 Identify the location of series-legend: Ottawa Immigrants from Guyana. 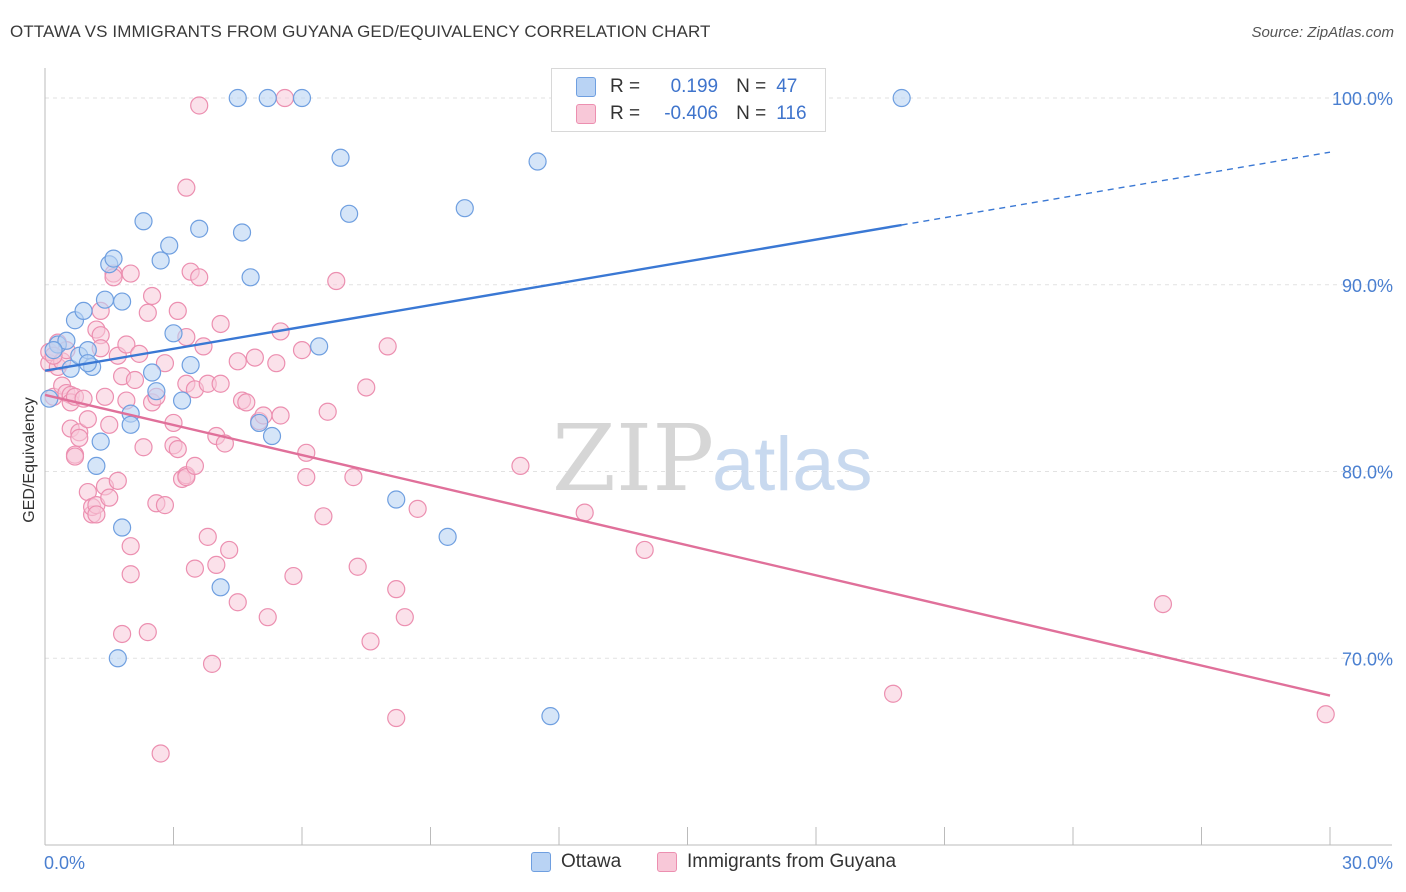
(703, 865).